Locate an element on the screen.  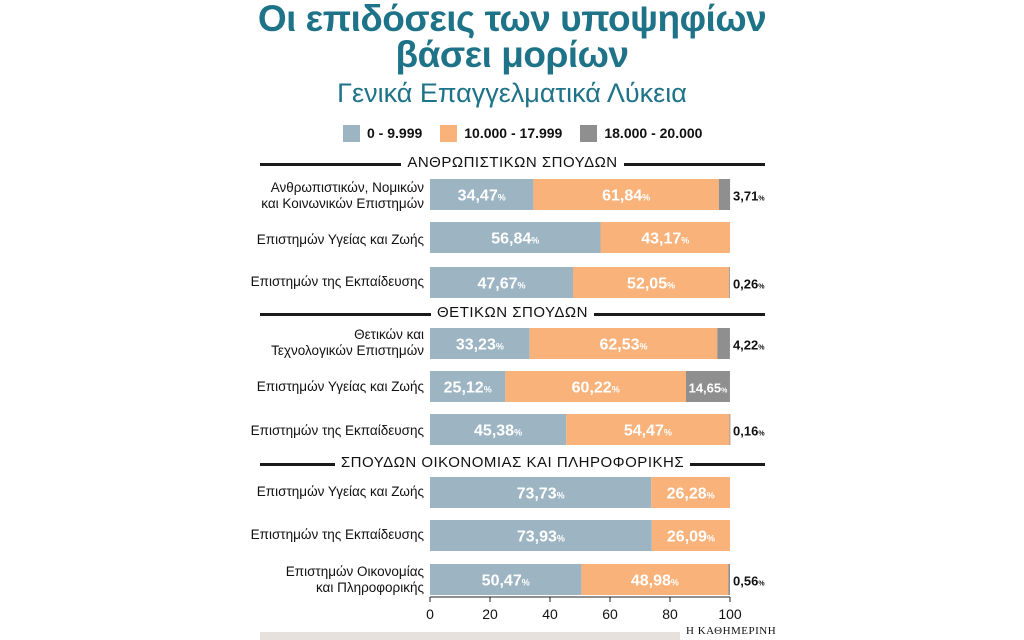
row-label-g3-r1: Επιστημών Υγείας και Ζωής is located at coordinates (340, 491).